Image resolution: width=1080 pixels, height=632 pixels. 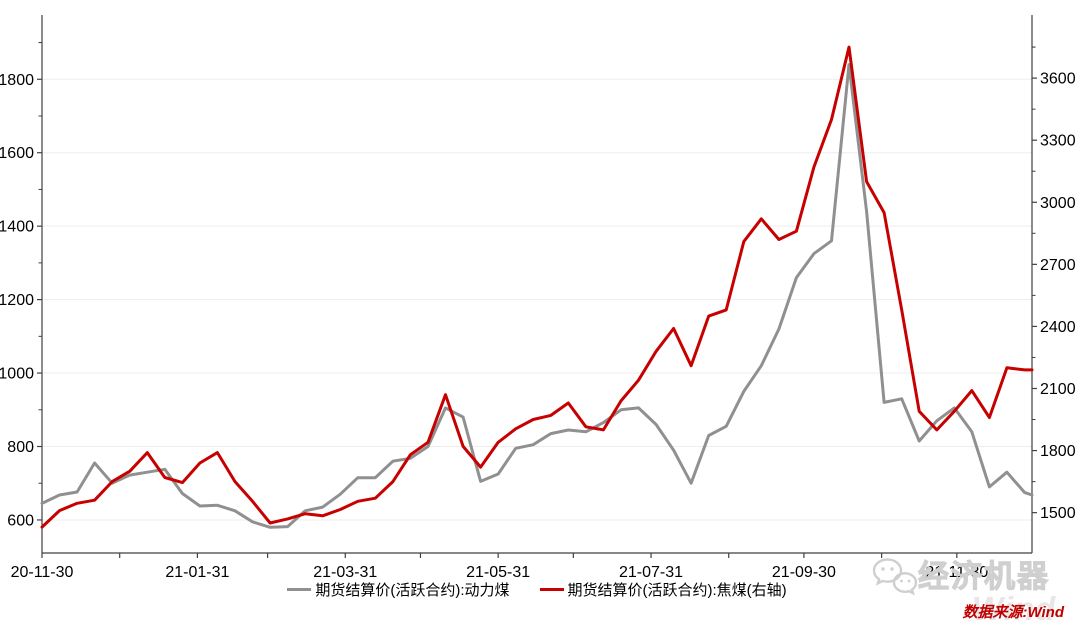 I want to click on legend-item-thermal-coal: 期货结算价(活跃合约):动力煤, so click(x=398, y=589).